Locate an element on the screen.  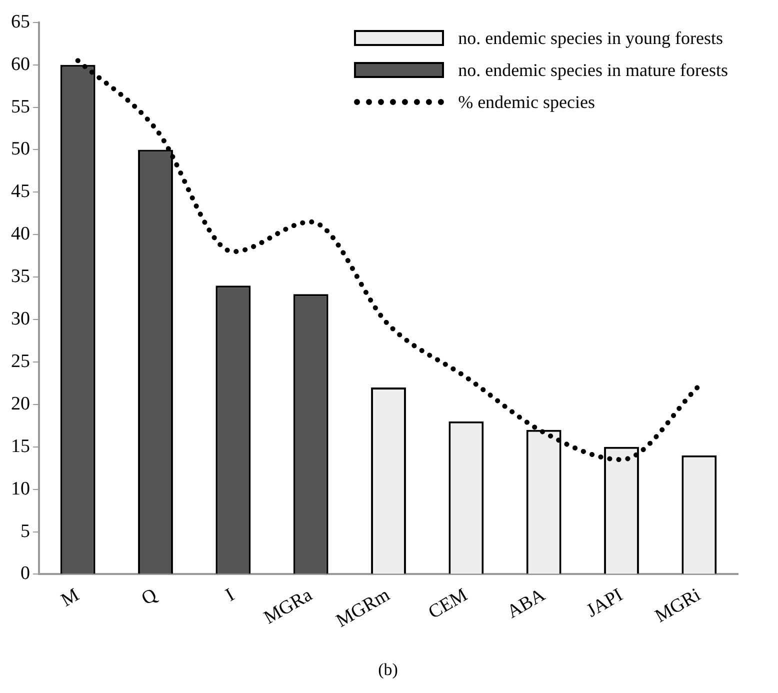
legend-label: % endemic species is located at coordinates (527, 102).